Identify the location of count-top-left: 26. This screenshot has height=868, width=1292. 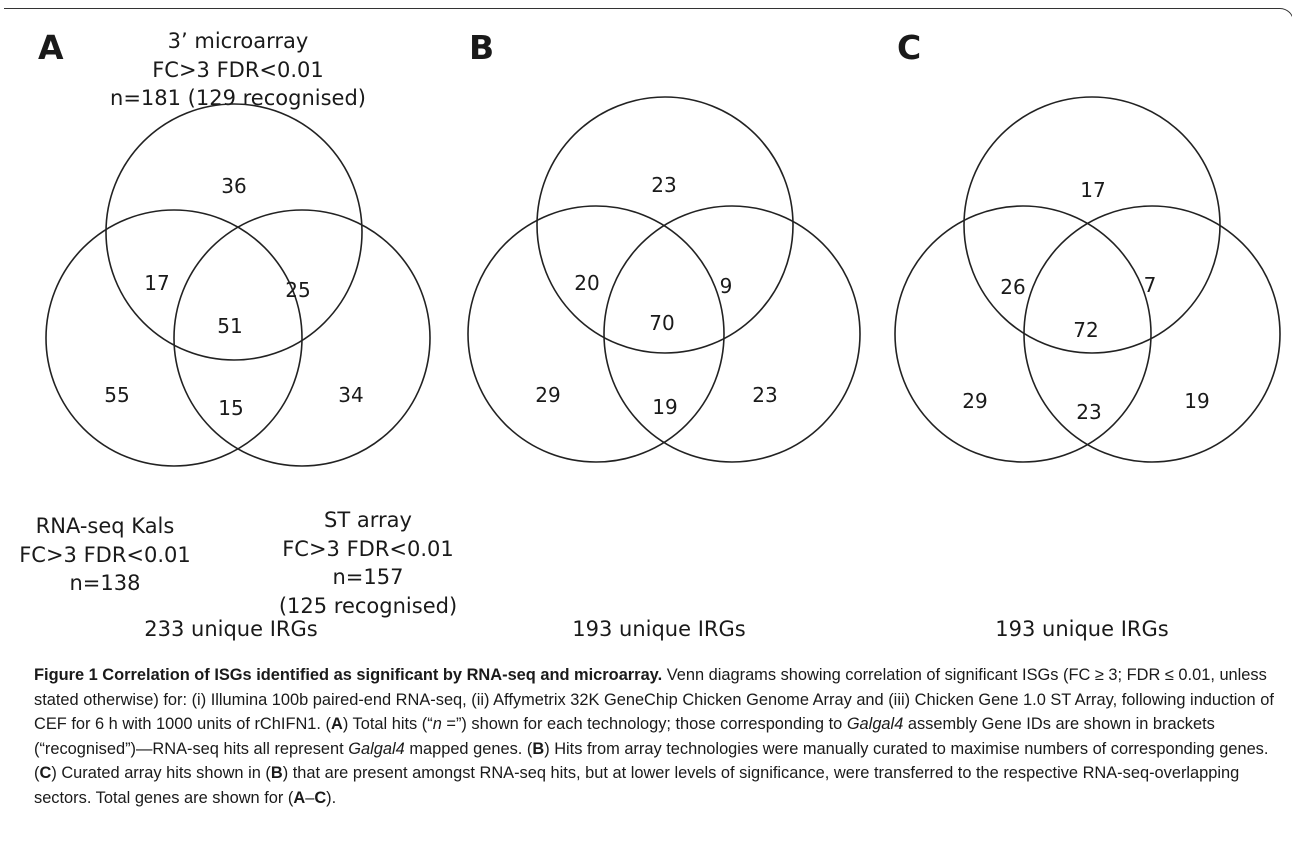
(1012, 287).